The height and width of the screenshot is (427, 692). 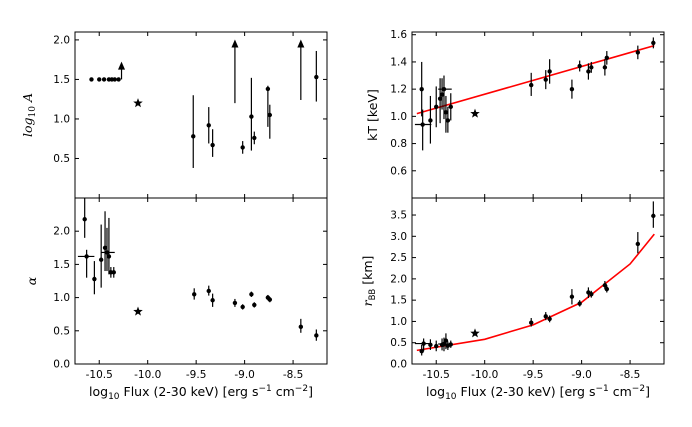 I want to click on ytick-label: 1.2, so click(x=398, y=90).